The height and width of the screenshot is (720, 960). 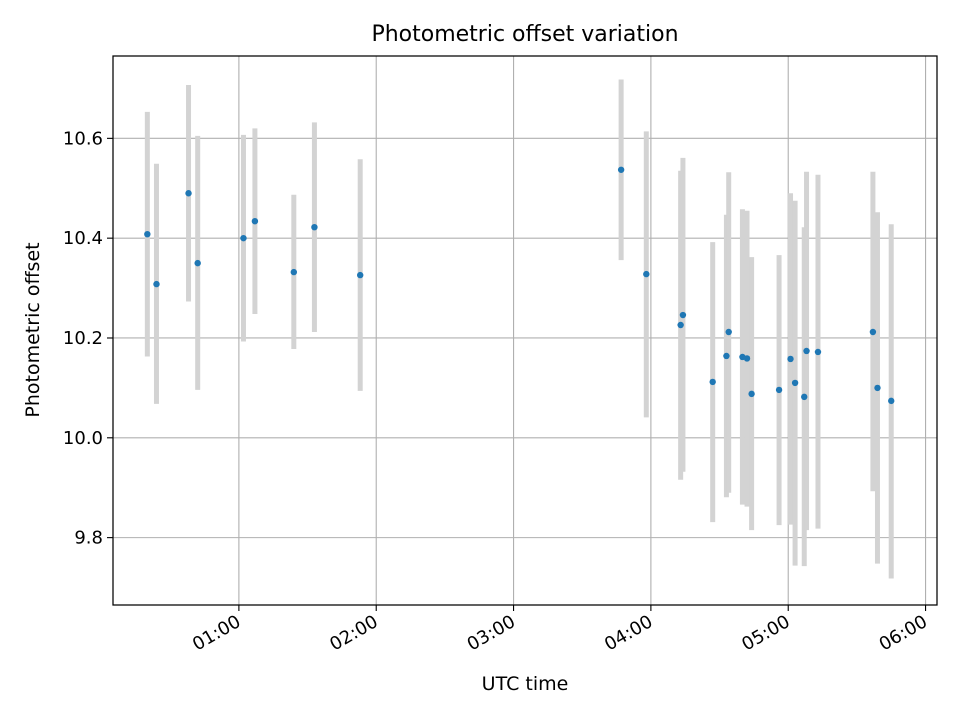 What do you see at coordinates (525, 34) in the screenshot?
I see `chart-title: Photometric offset variation` at bounding box center [525, 34].